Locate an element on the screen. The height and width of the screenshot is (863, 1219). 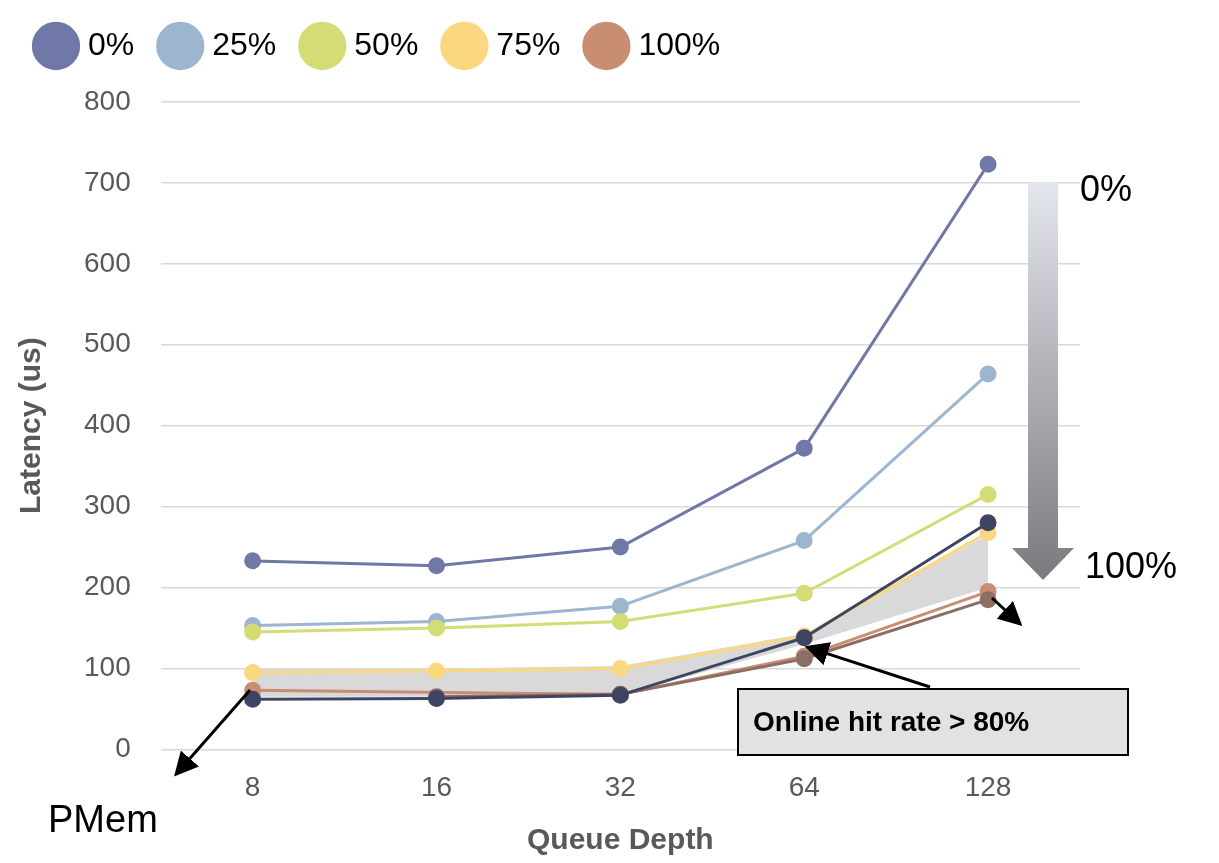
y-tick-label: 800 is located at coordinates (107, 100).